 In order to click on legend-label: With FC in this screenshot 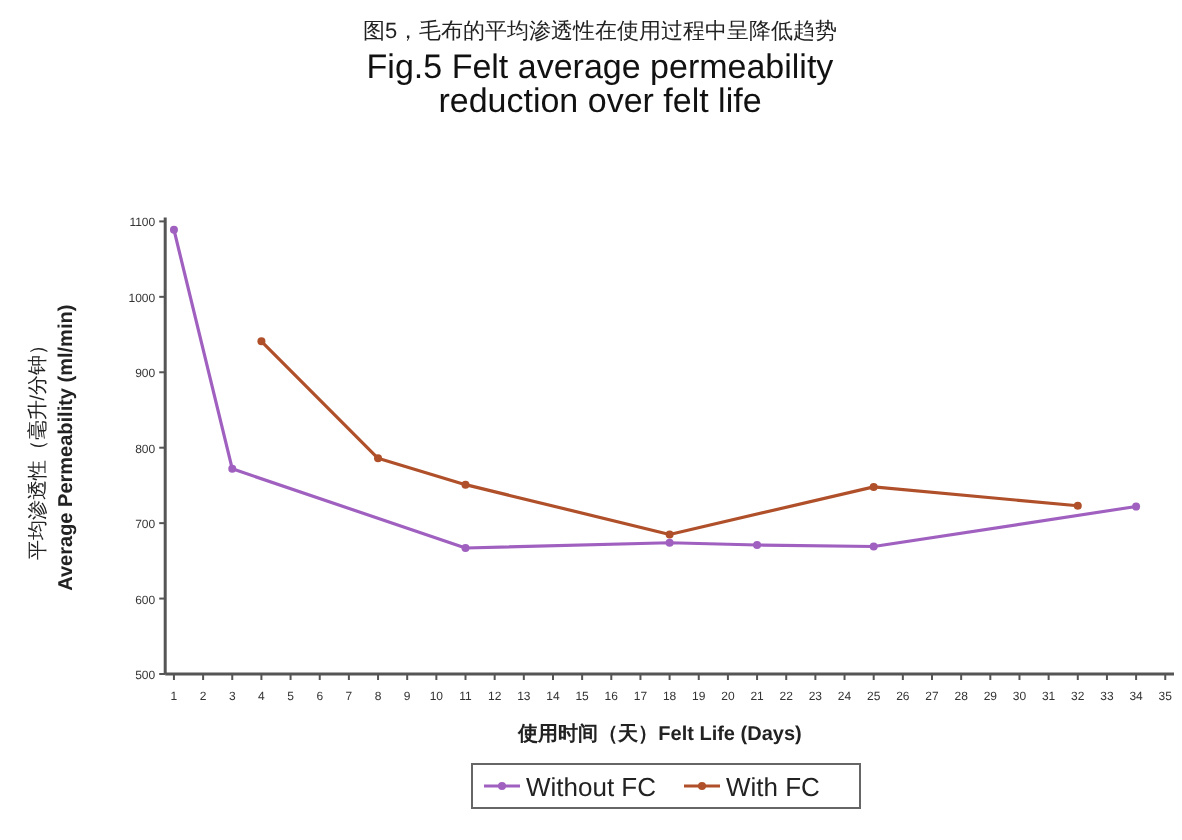, I will do `click(773, 787)`.